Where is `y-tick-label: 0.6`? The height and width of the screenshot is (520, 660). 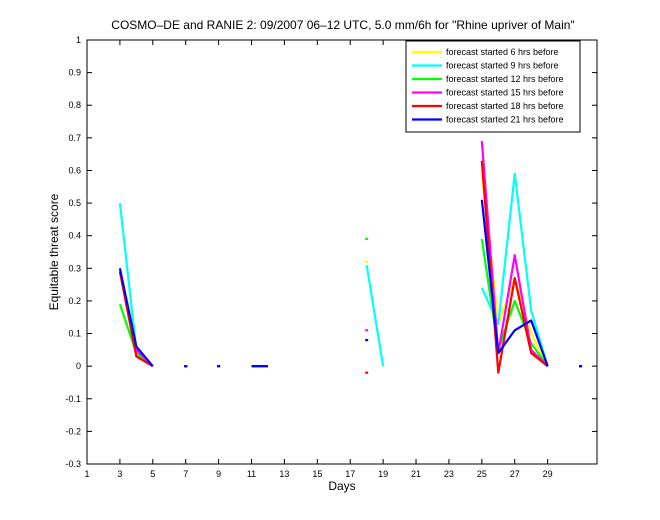
y-tick-label: 0.6 is located at coordinates (74, 170).